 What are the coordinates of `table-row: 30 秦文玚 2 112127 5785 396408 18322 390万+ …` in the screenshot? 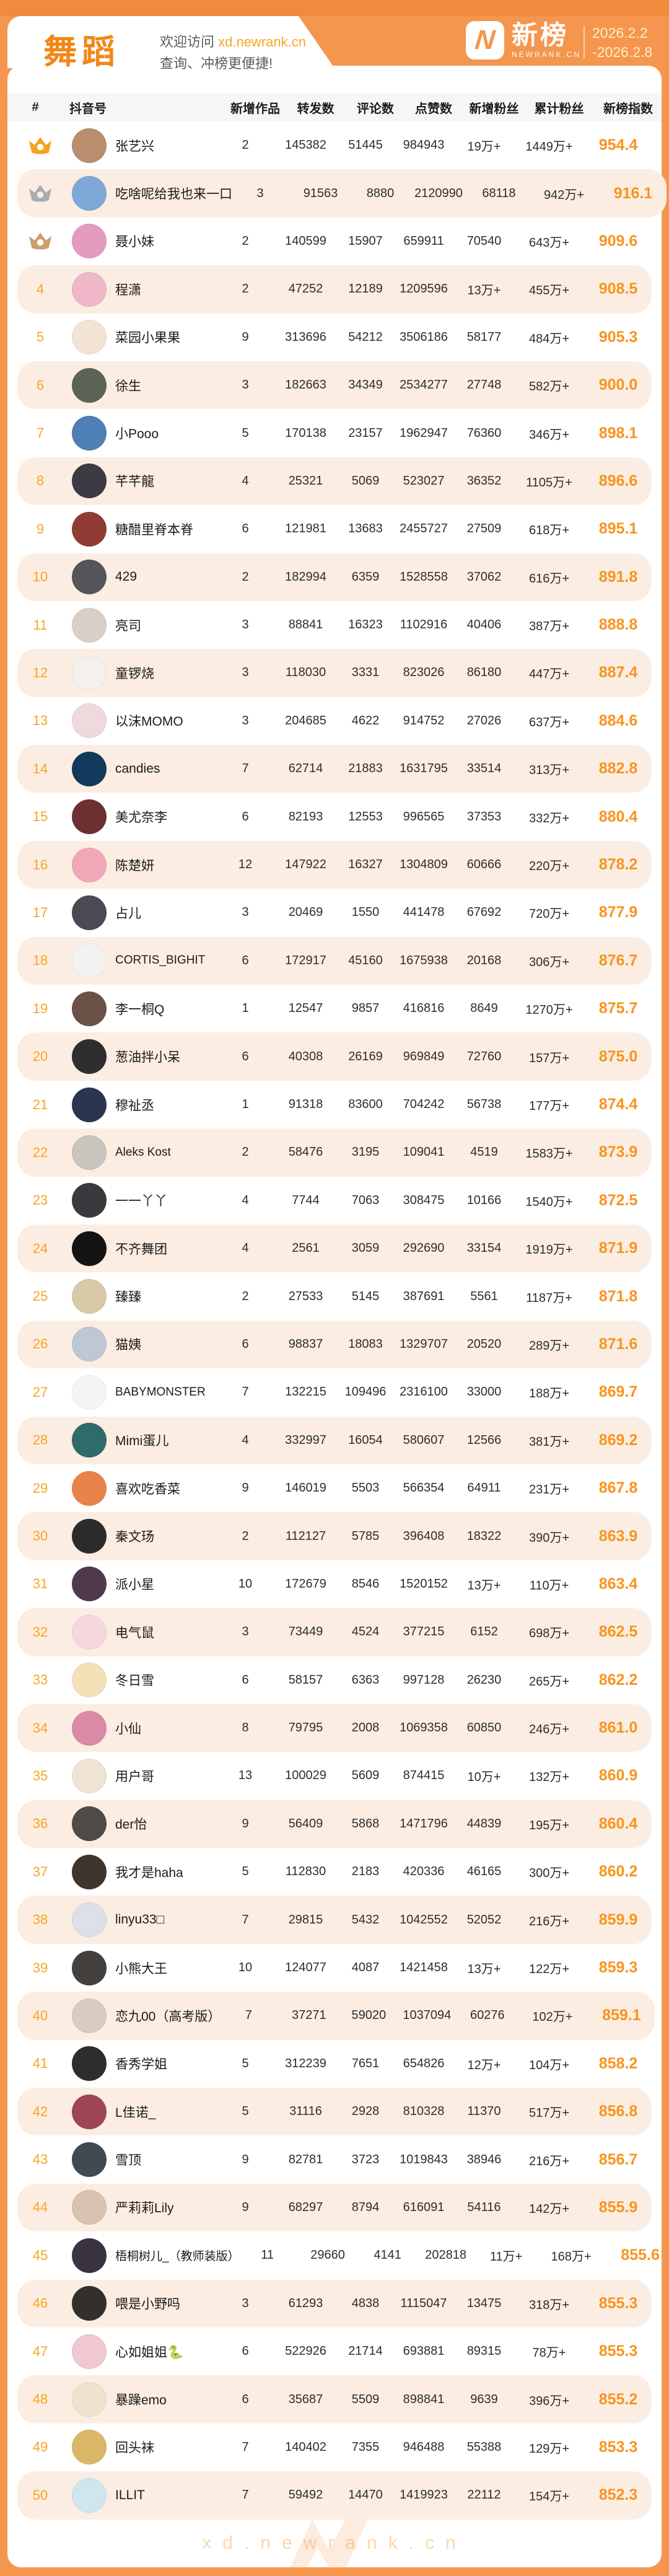 It's located at (334, 1536).